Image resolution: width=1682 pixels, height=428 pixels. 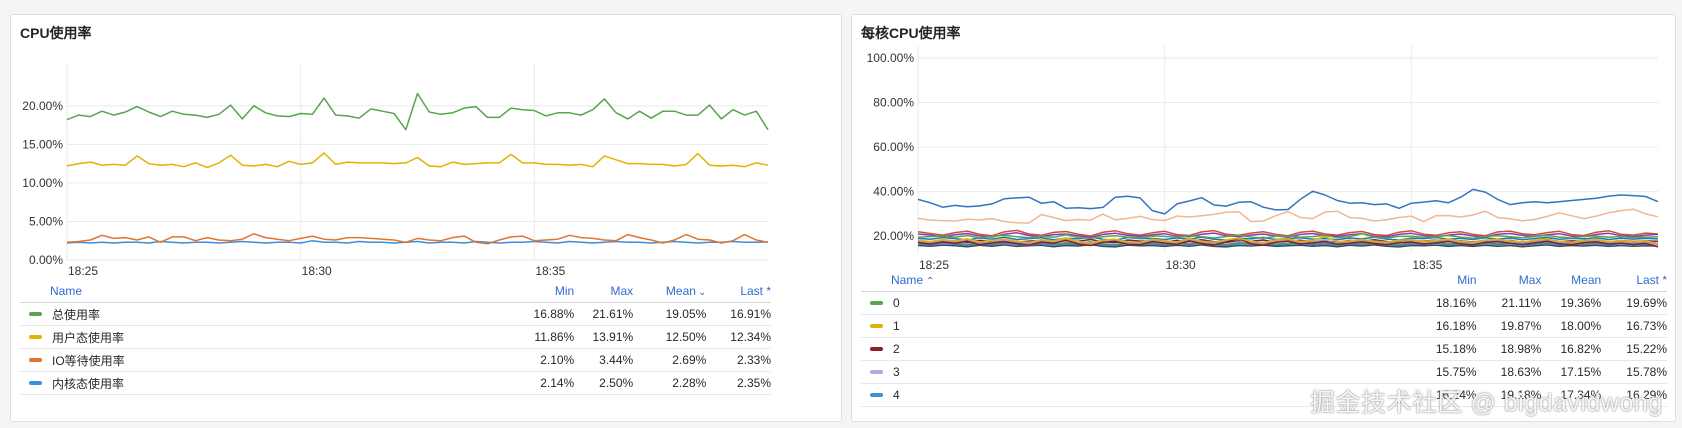 I want to click on legend-min-value: 2.14%, so click(x=540, y=383).